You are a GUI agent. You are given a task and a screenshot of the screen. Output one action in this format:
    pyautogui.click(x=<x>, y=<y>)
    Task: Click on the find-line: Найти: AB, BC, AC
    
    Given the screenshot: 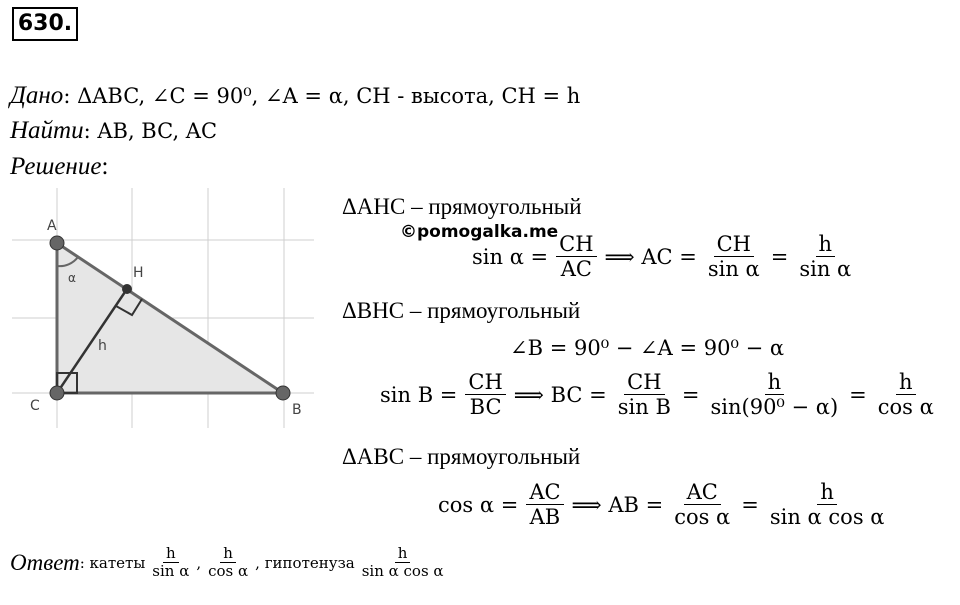 What is the action you would take?
    pyautogui.click(x=113, y=131)
    